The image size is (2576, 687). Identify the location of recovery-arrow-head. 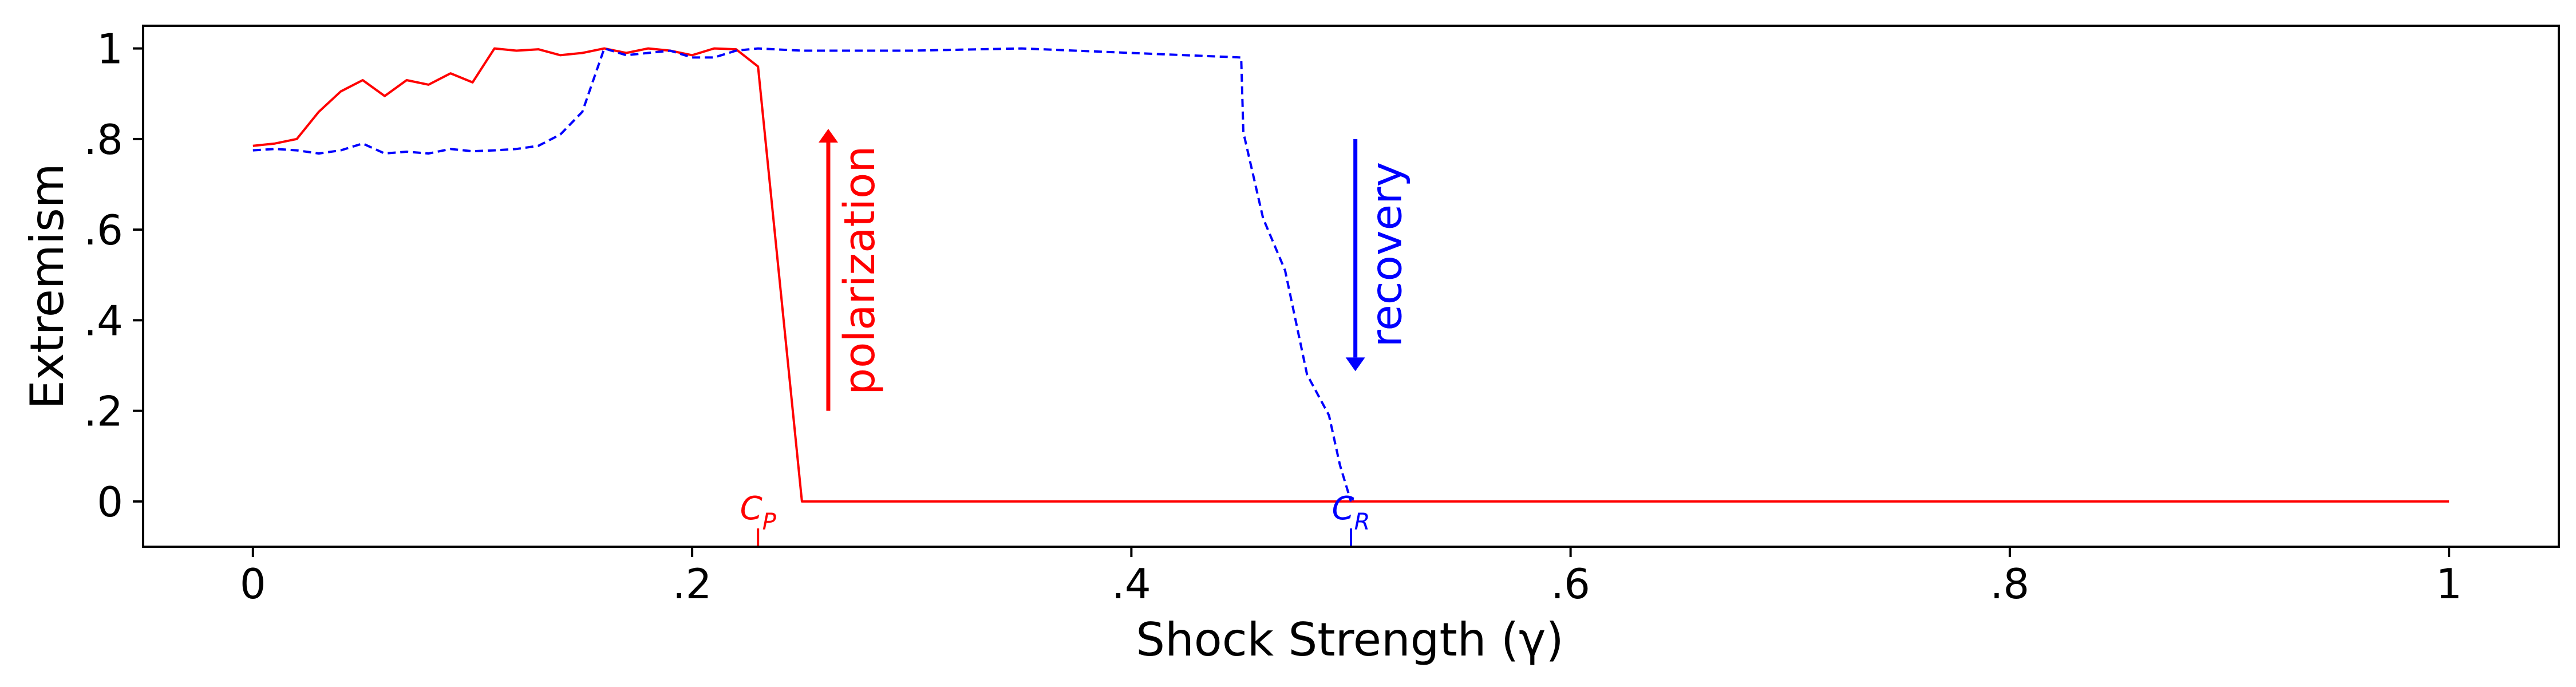
(1355, 364).